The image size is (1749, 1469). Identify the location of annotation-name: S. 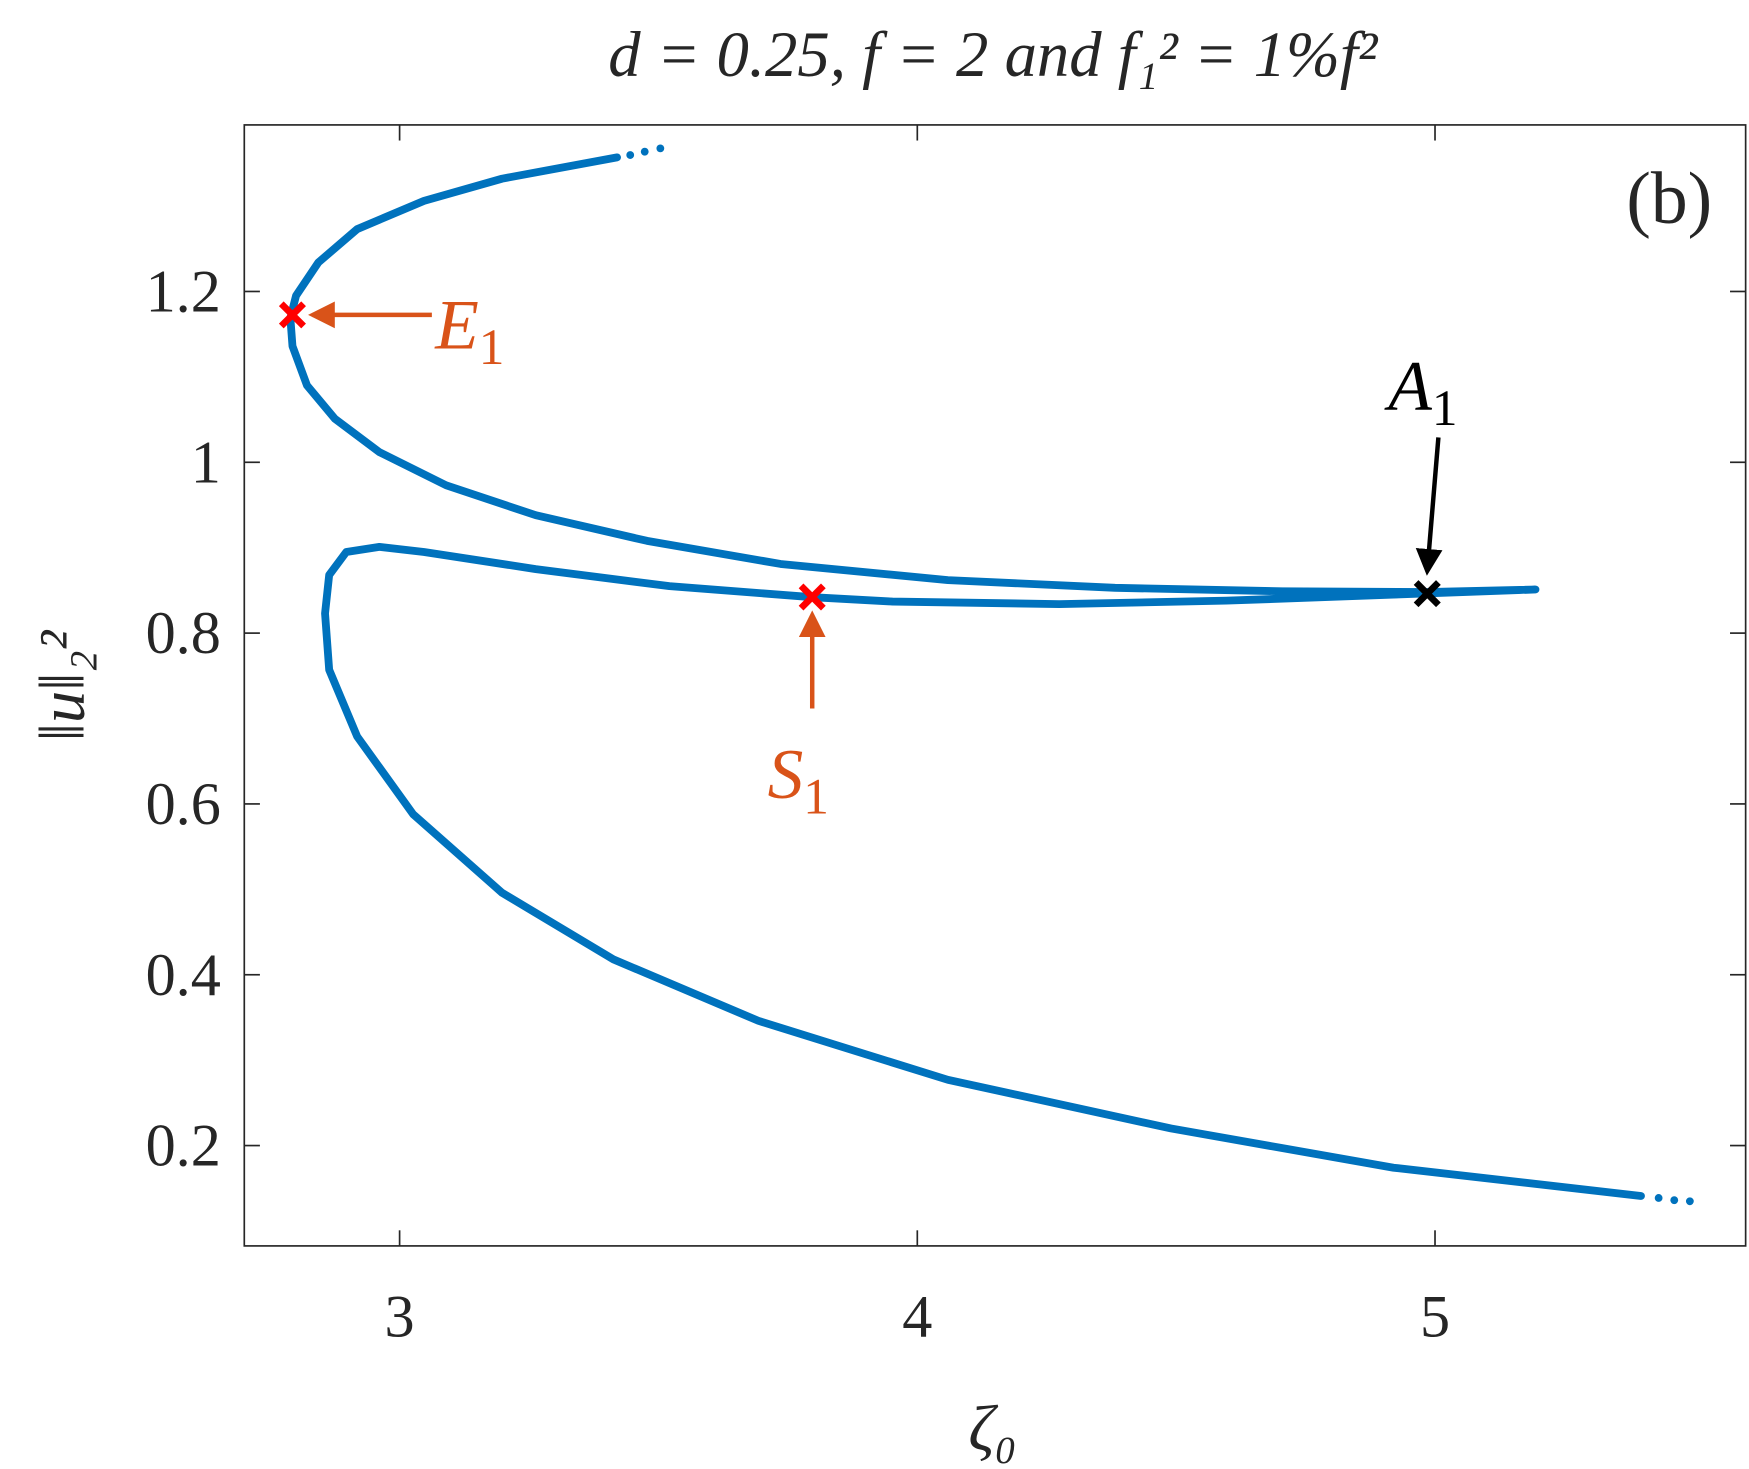
(786, 774).